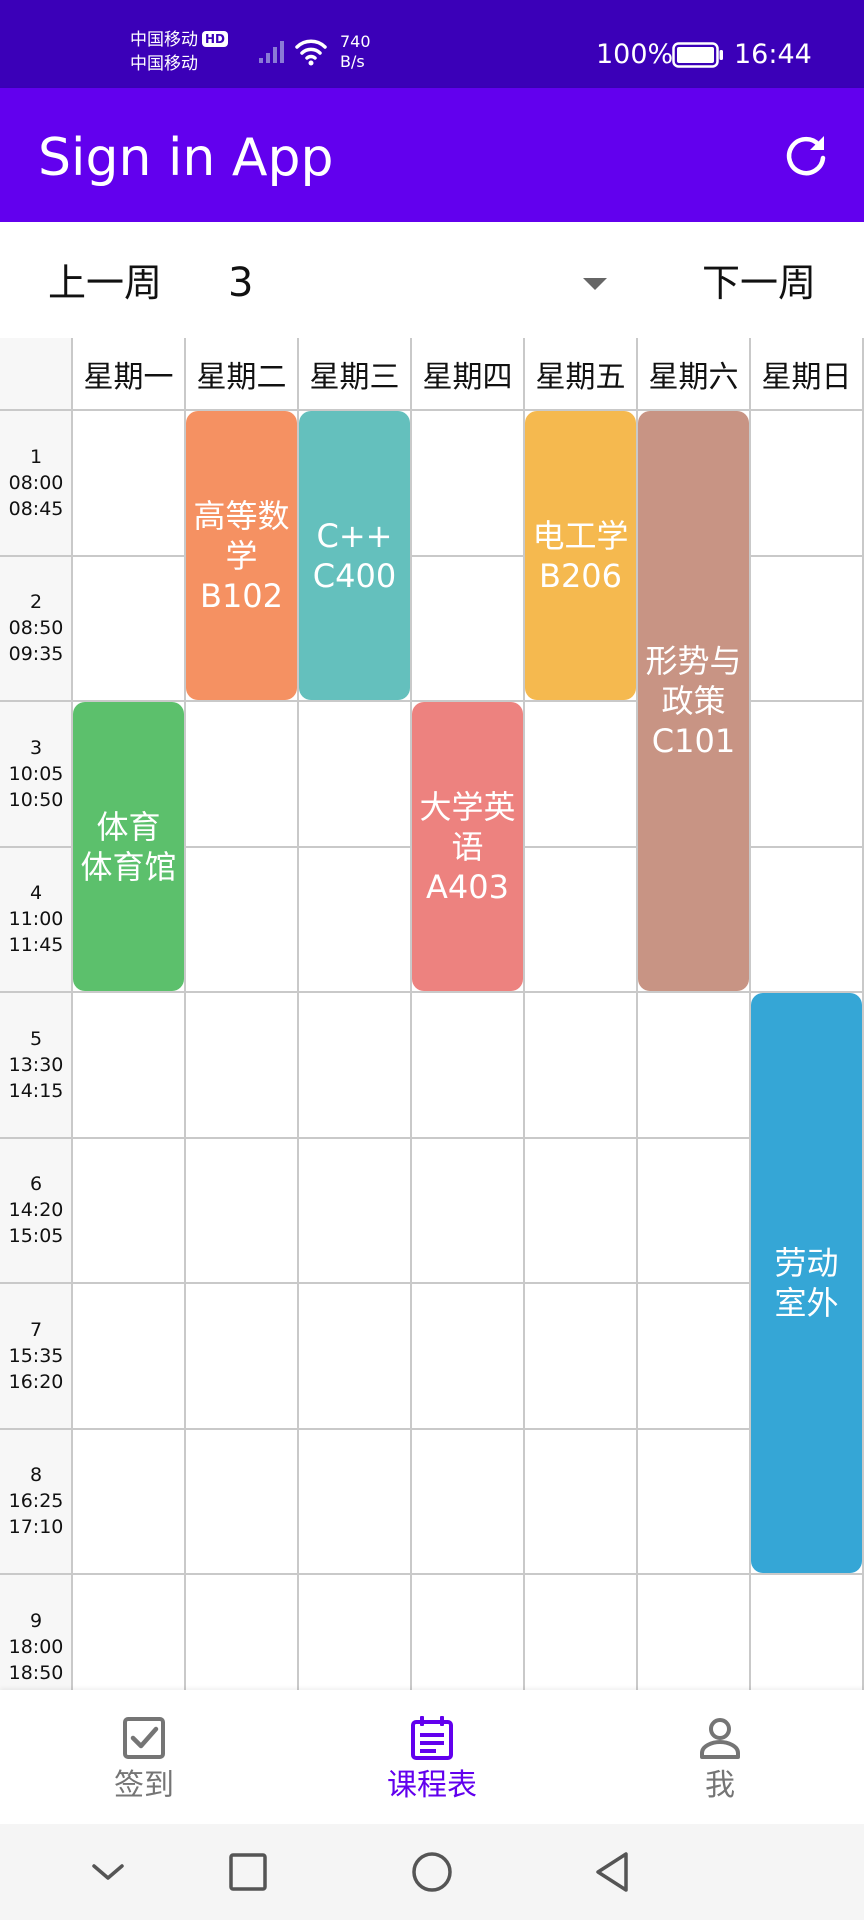 The width and height of the screenshot is (864, 1920). I want to click on period-time-cell: 6 14:20 15:05, so click(36, 1210).